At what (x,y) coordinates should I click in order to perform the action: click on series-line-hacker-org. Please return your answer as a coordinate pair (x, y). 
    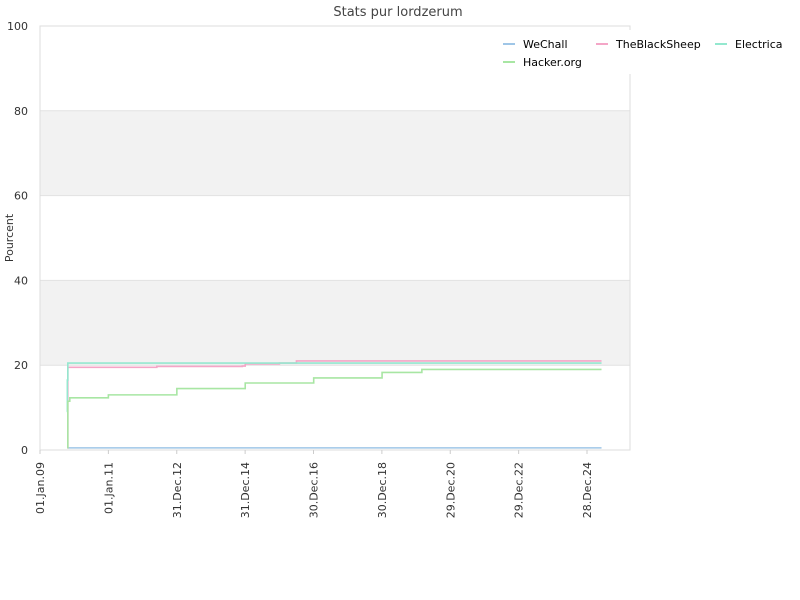
    Looking at the image, I should click on (334, 408).